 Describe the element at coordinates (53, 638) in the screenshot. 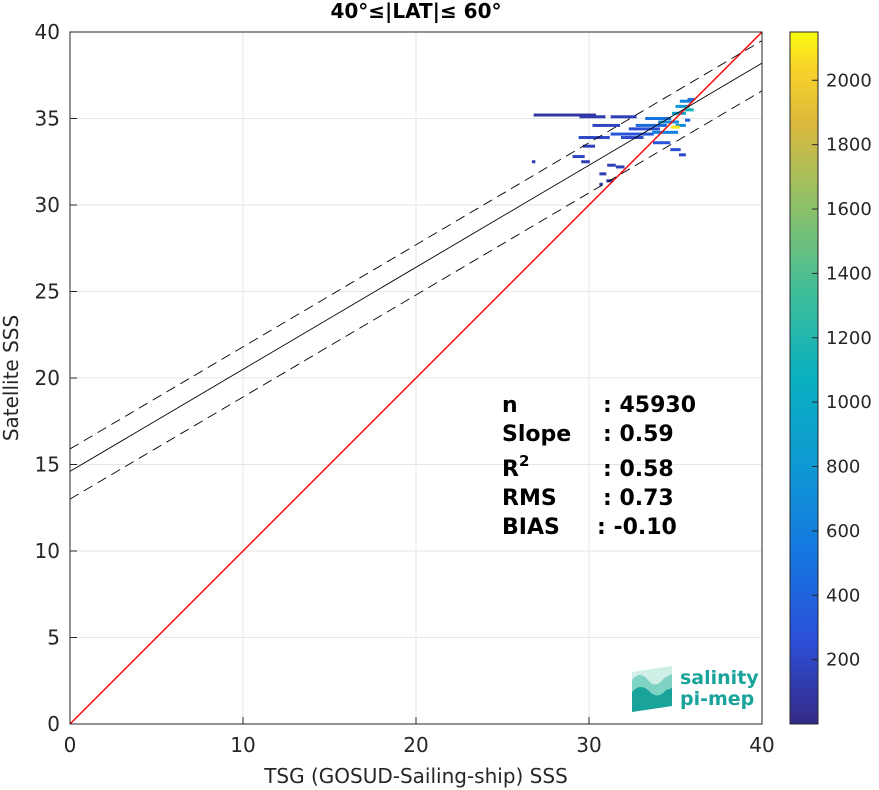

I see `y-tick-label: 5` at that location.